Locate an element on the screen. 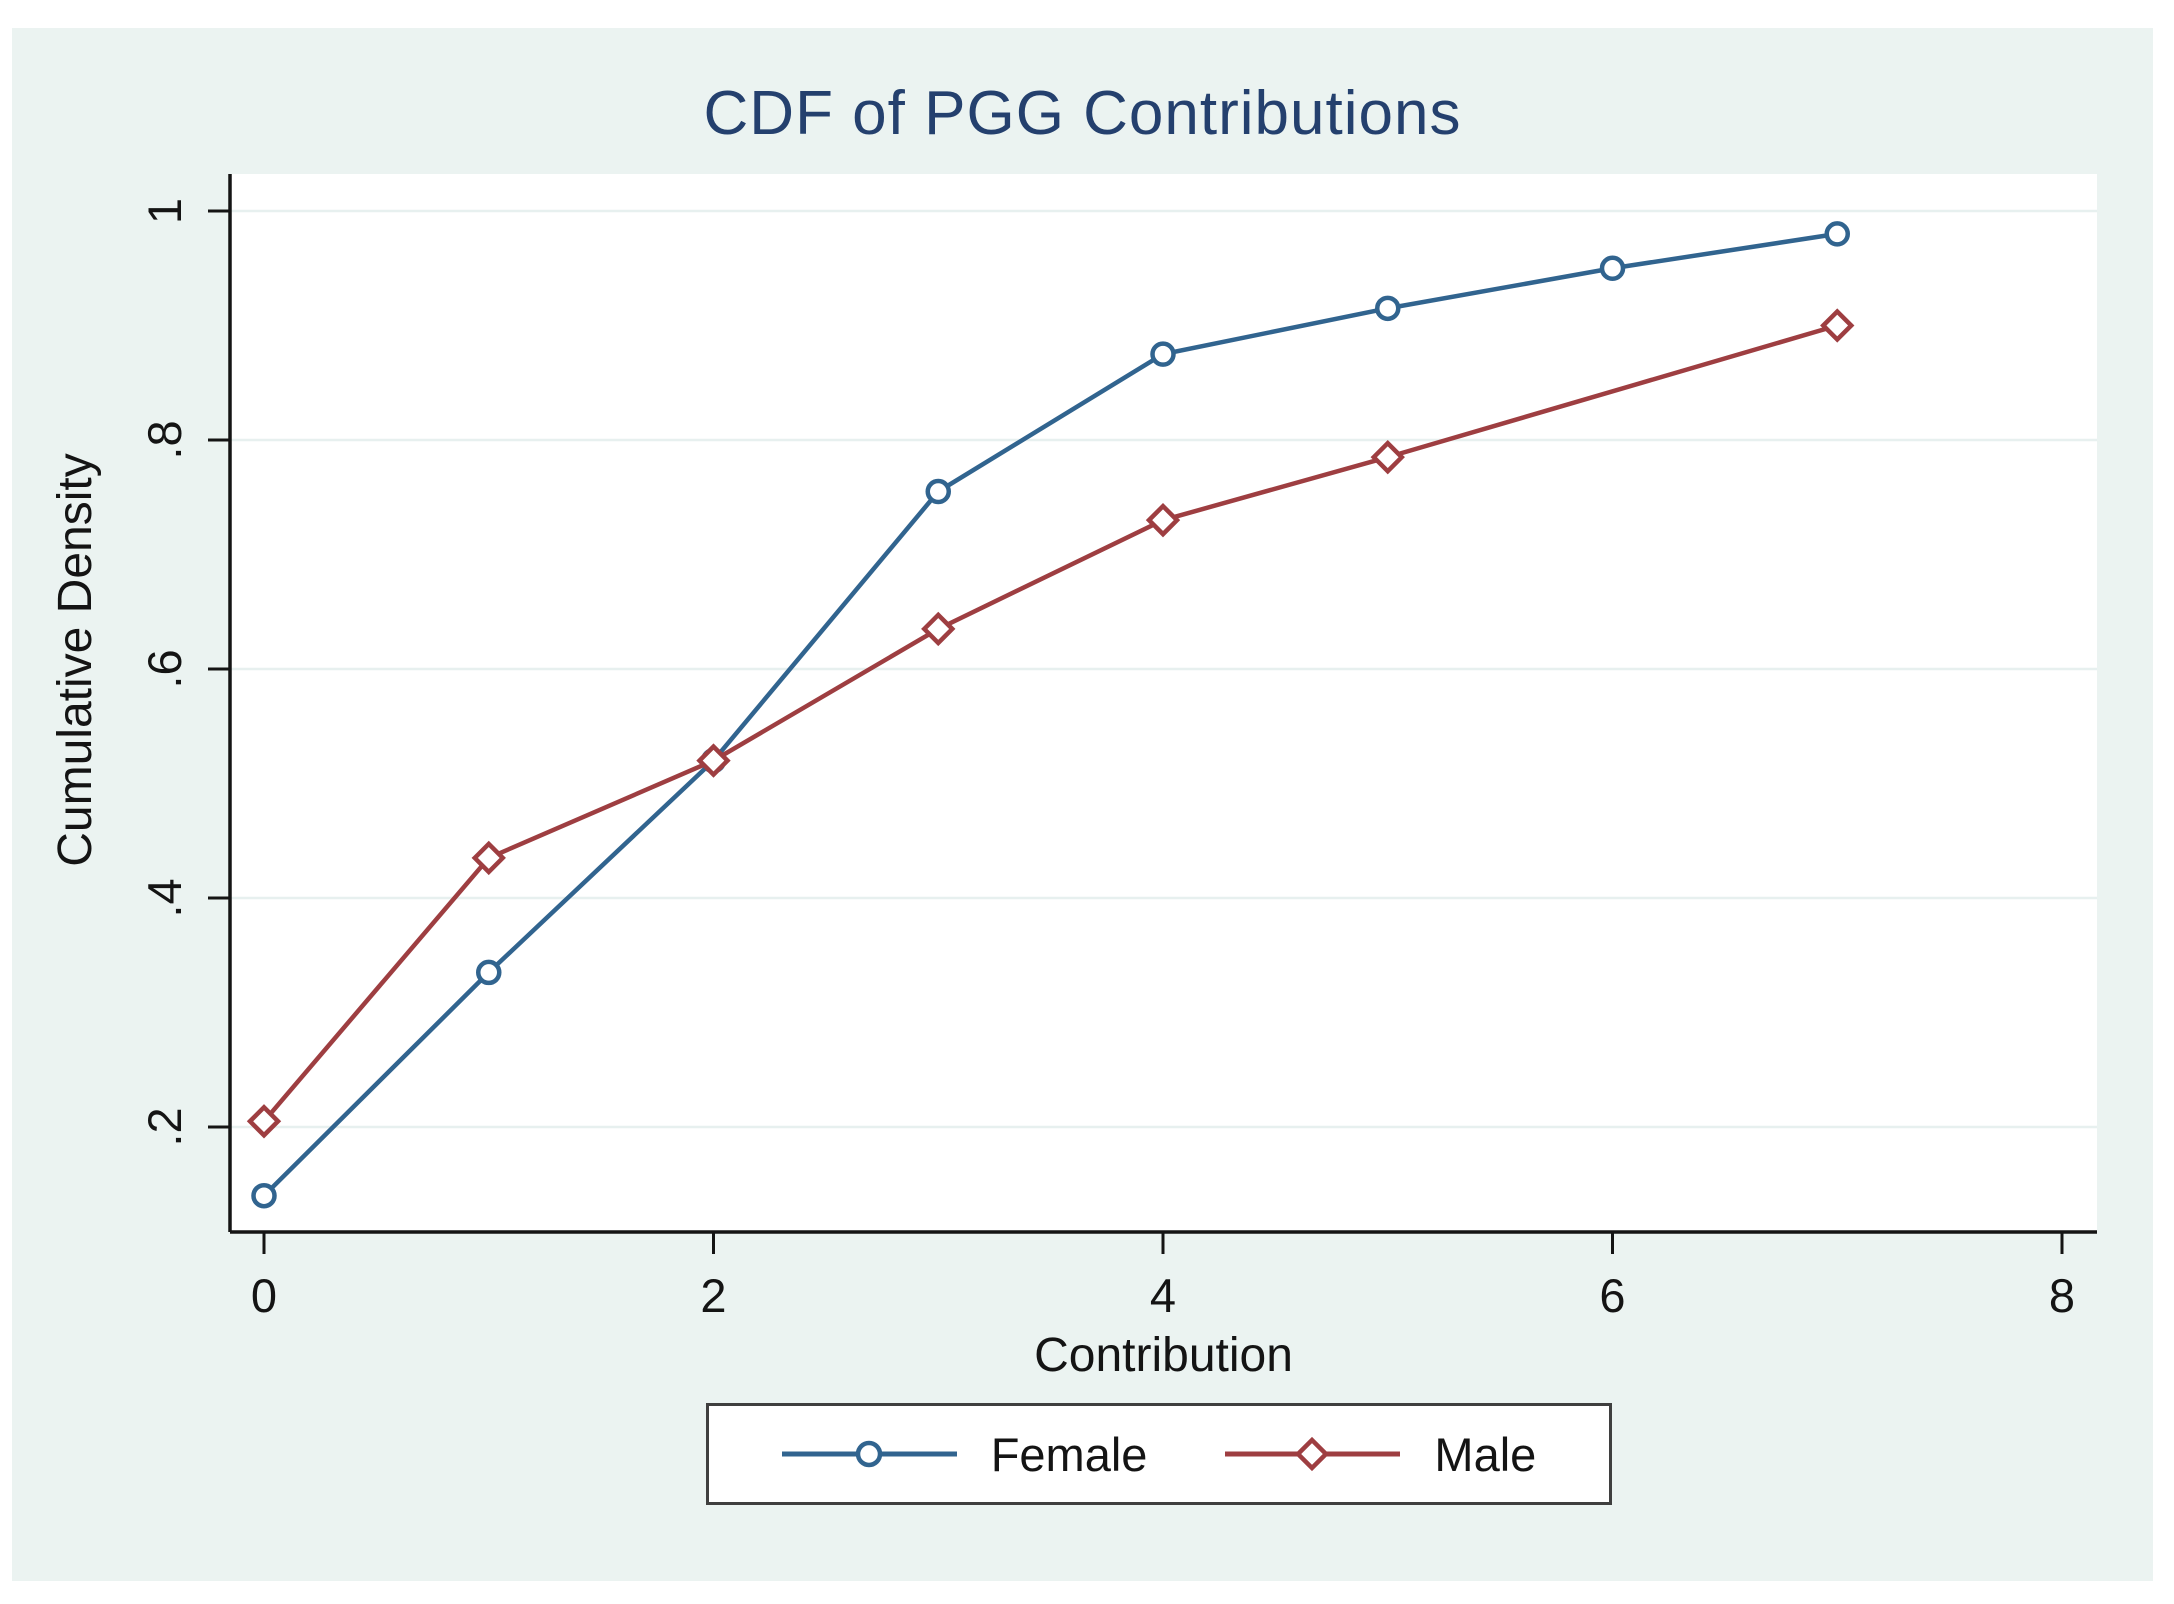  y-tick-label: .8 is located at coordinates (164, 440).